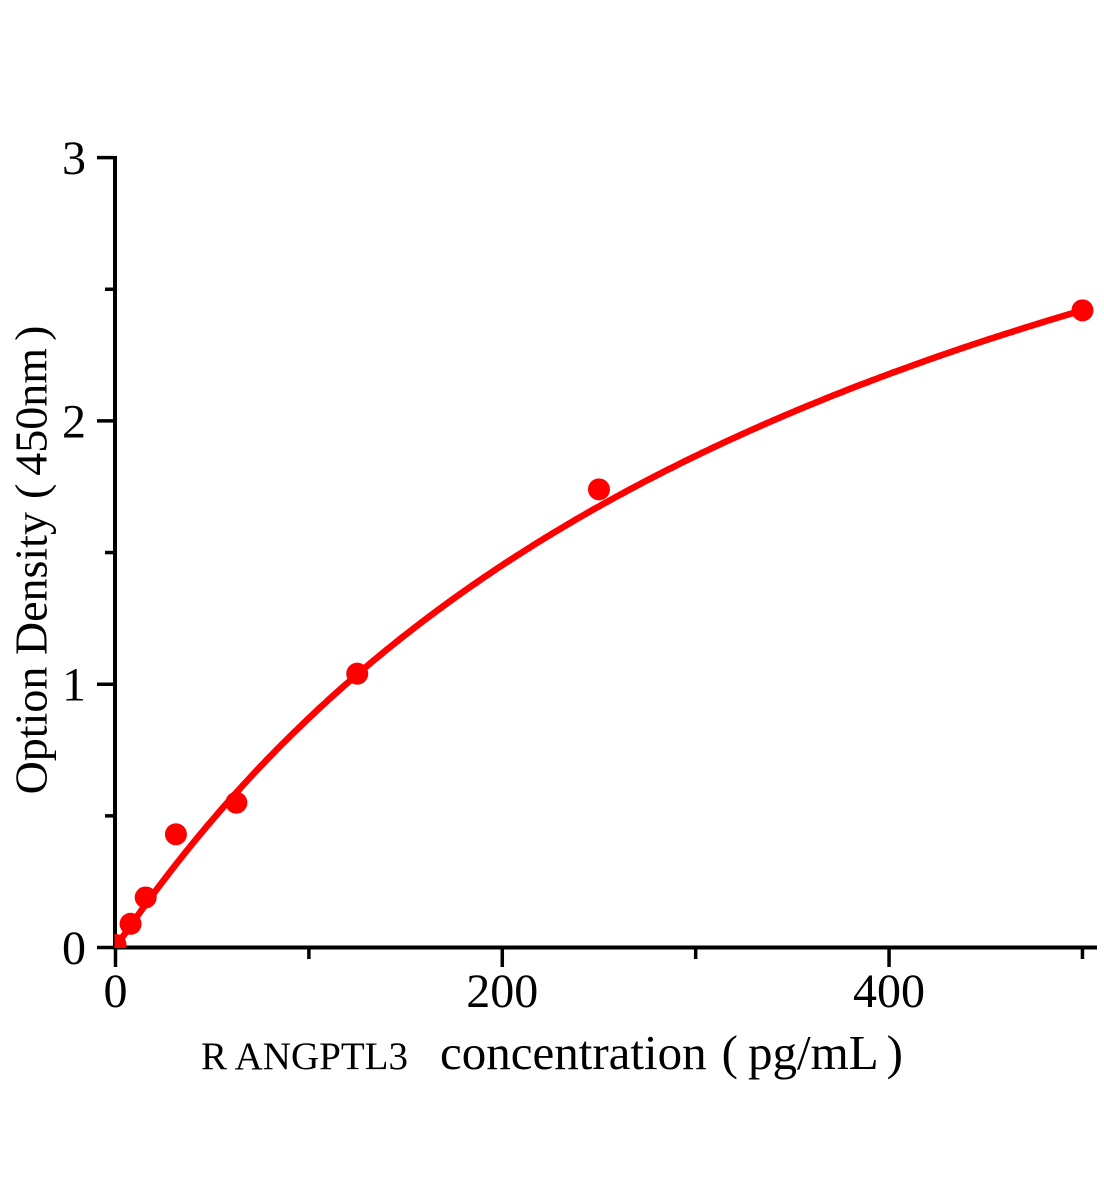  I want to click on y-axis-title: Option Density (450nm), so click(31, 560).